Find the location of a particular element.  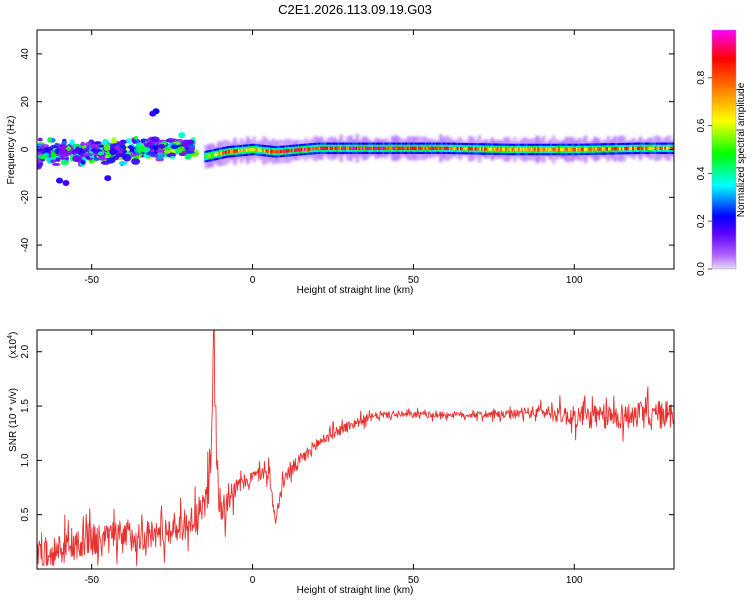

snr-y-axis-label: SNR (10 * v/v) is located at coordinates (13, 420).